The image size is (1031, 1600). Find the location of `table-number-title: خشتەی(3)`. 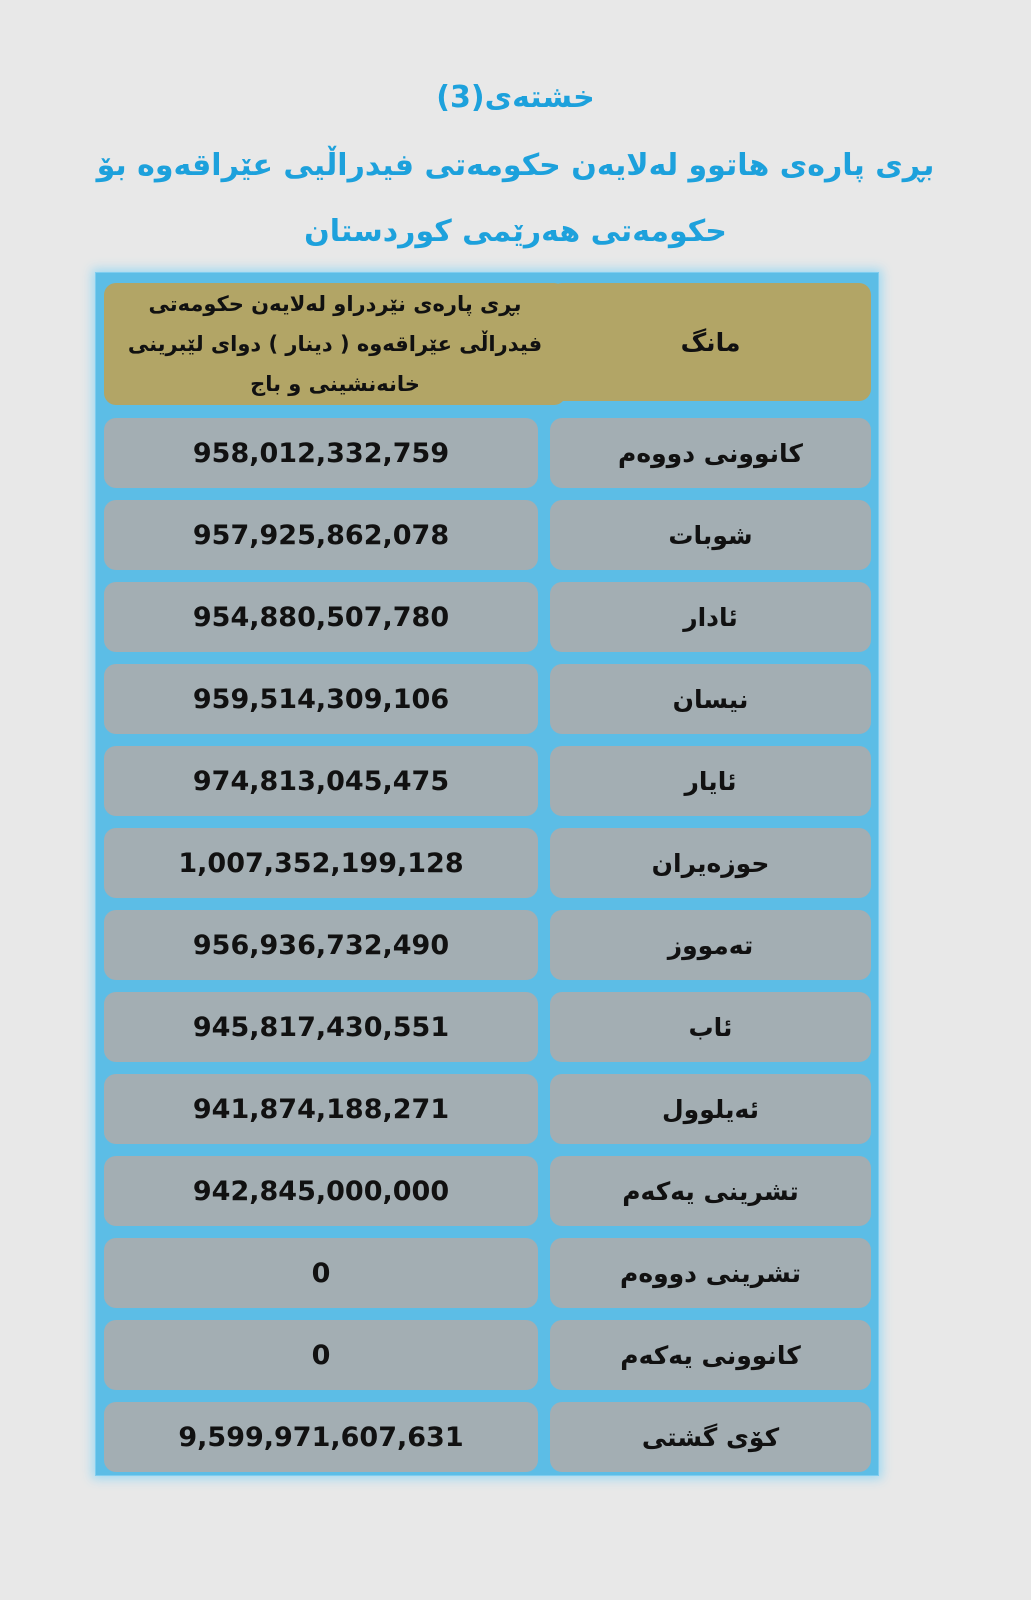

table-number-title: خشتەی(3) is located at coordinates (515, 97).